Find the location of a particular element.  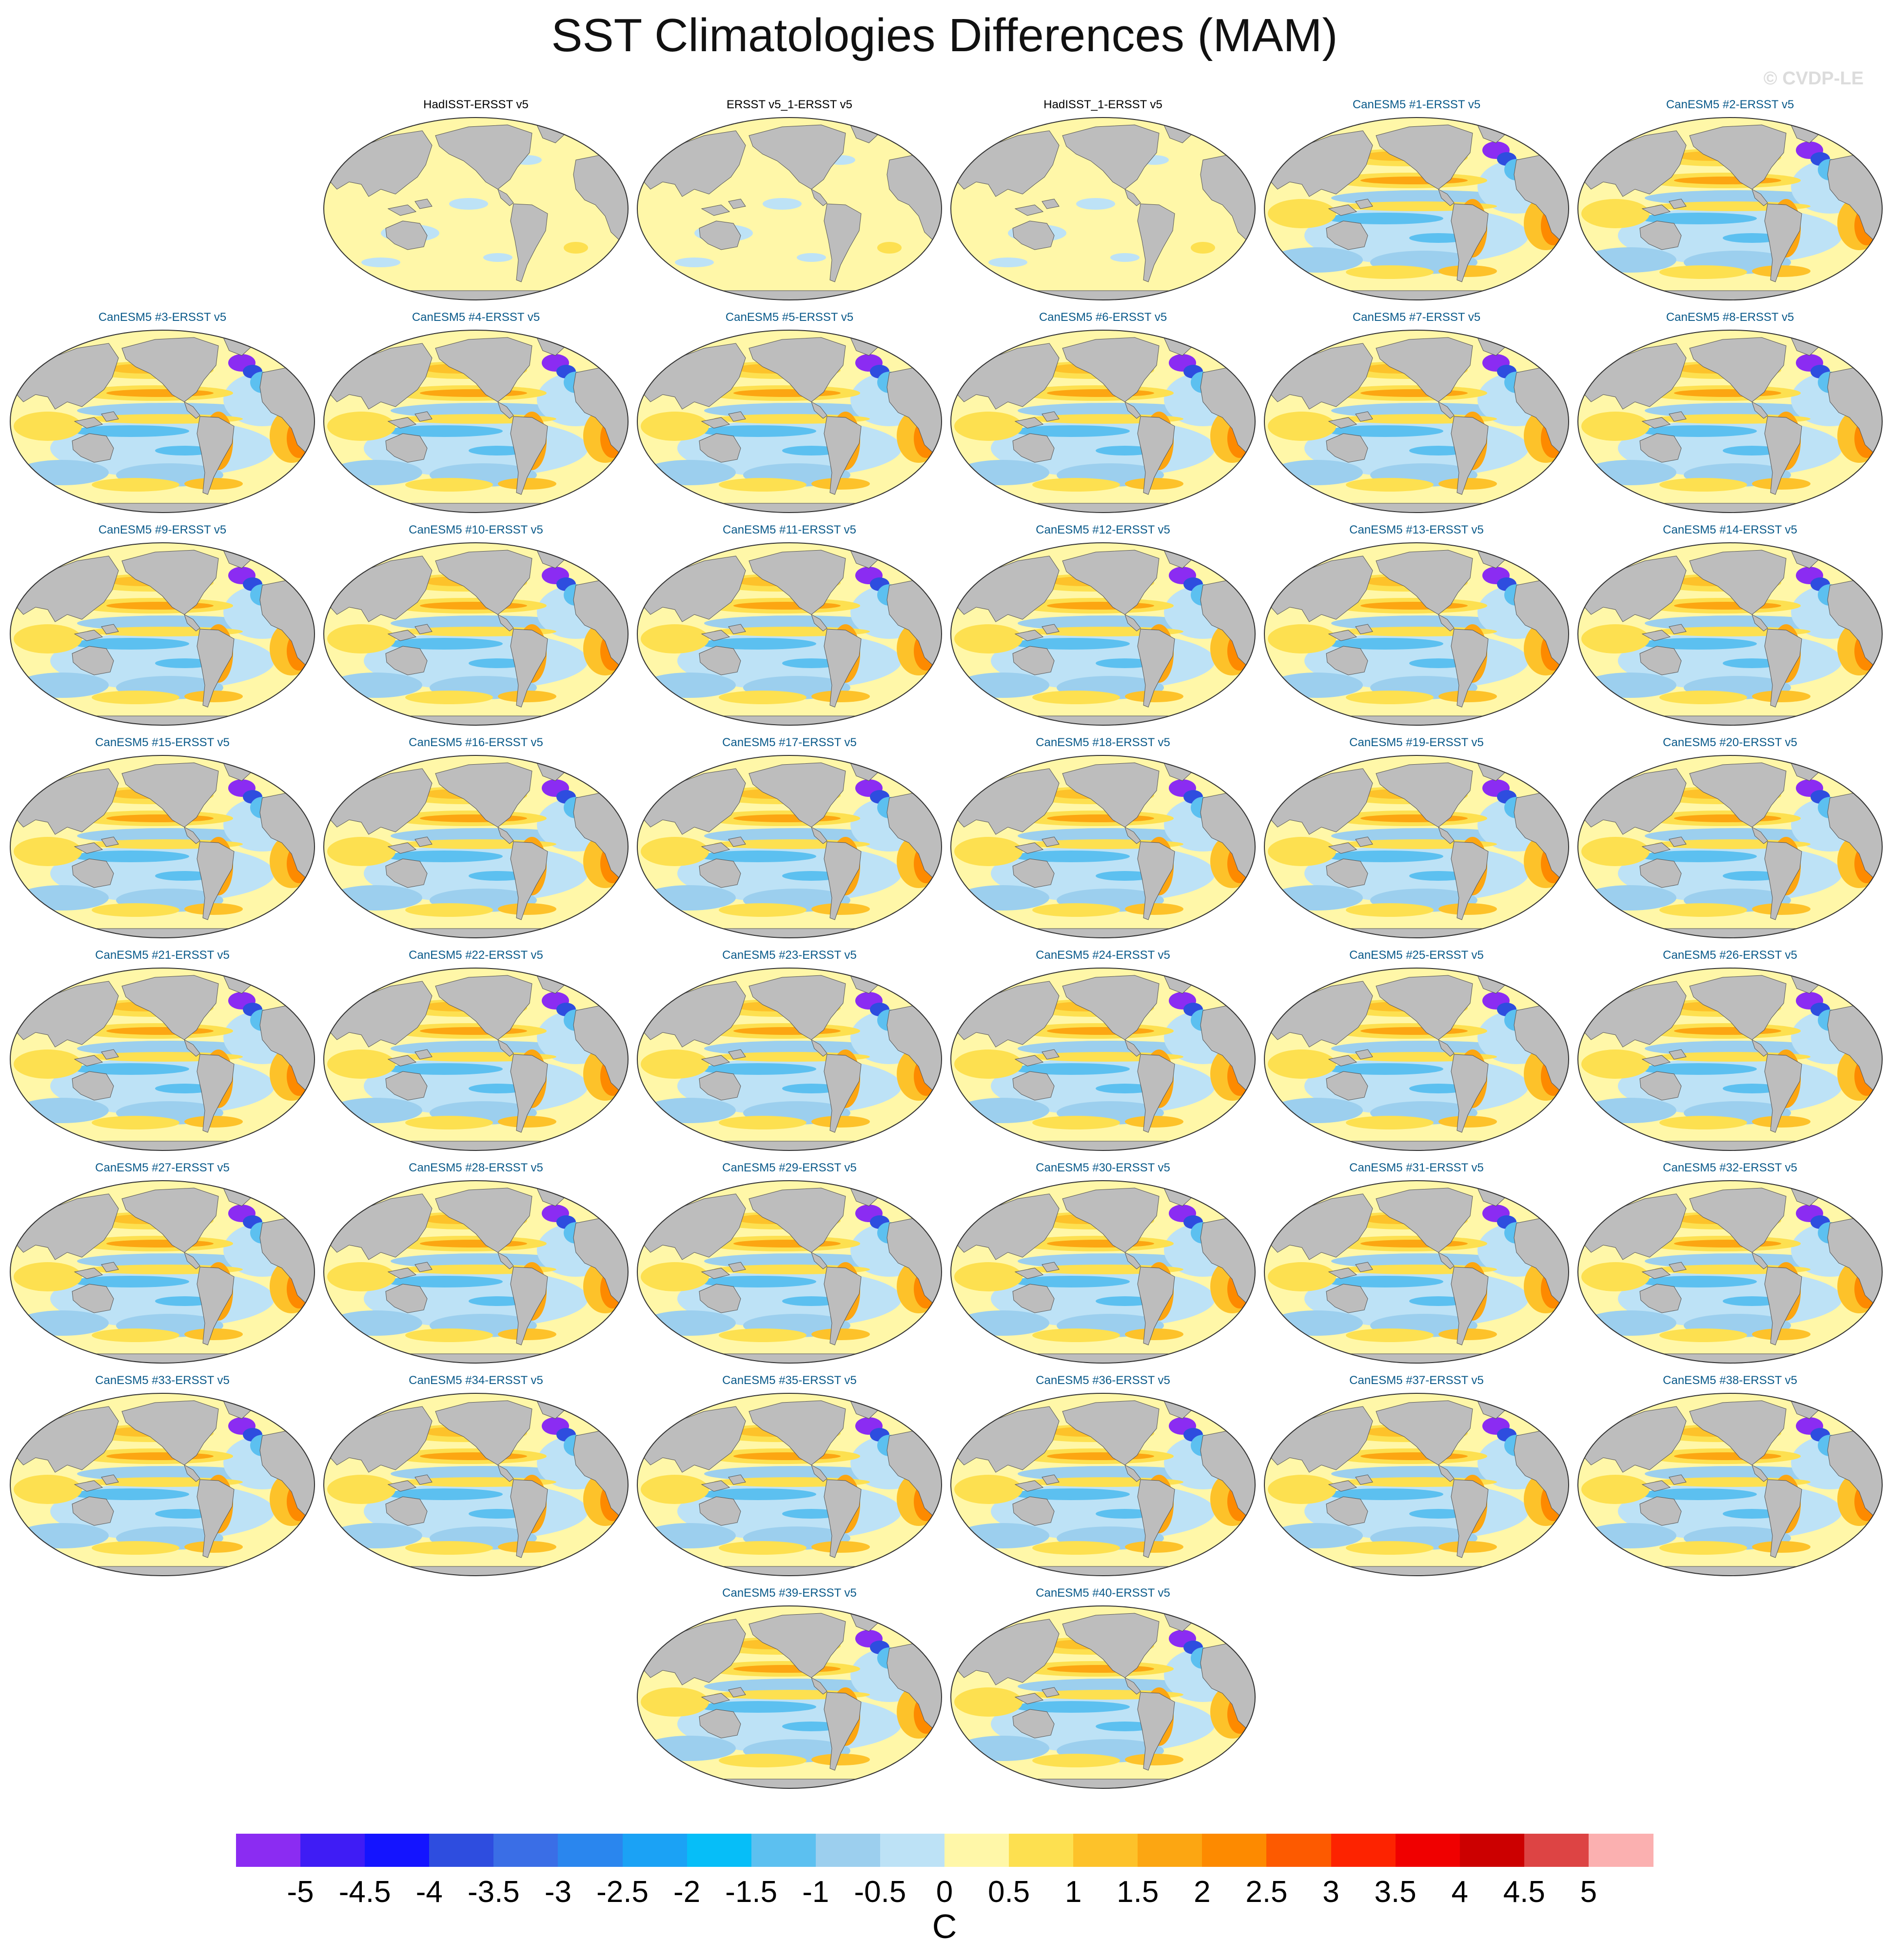

map-panel: CanESM5 #38-ERSST v5 is located at coordinates (1730, 1475).